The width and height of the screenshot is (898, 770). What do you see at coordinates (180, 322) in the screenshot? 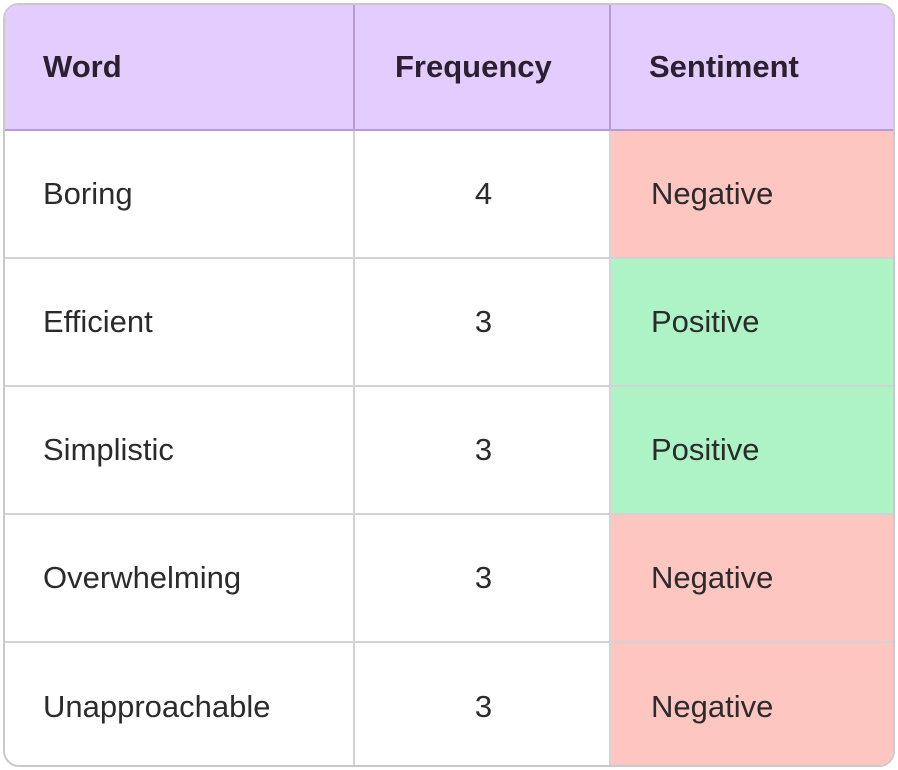
I see `word-cell: Efficient` at bounding box center [180, 322].